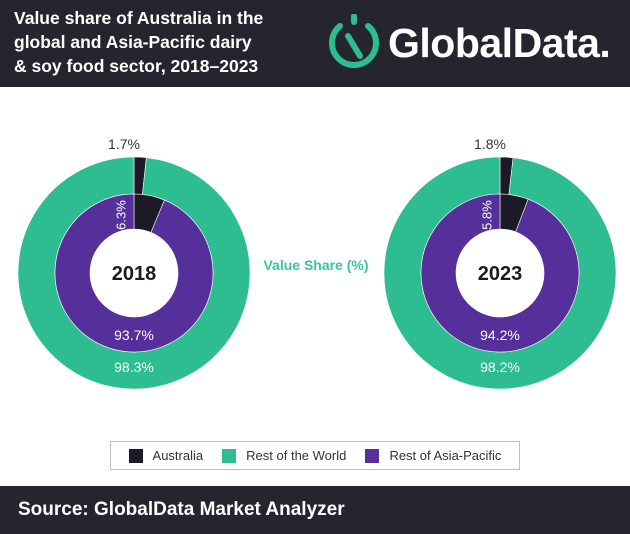 The image size is (630, 534). Describe the element at coordinates (486, 215) in the screenshot. I see `donut-1-inner-label-australia: 5.8%` at that location.